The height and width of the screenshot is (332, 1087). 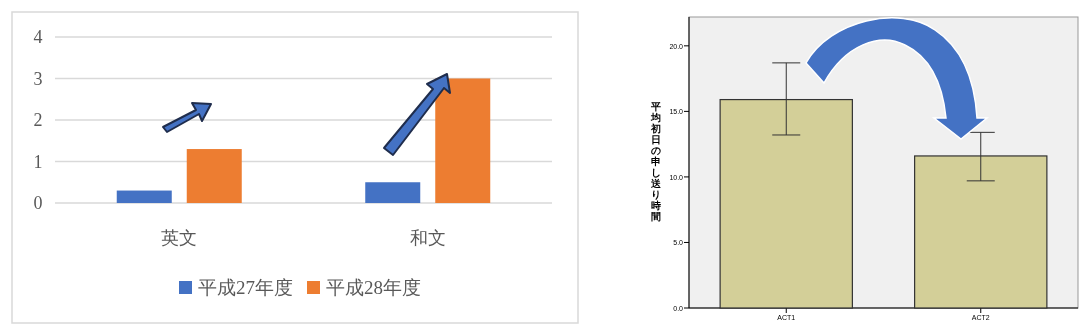 I want to click on x-tick-label: 英文, so click(x=179, y=238).